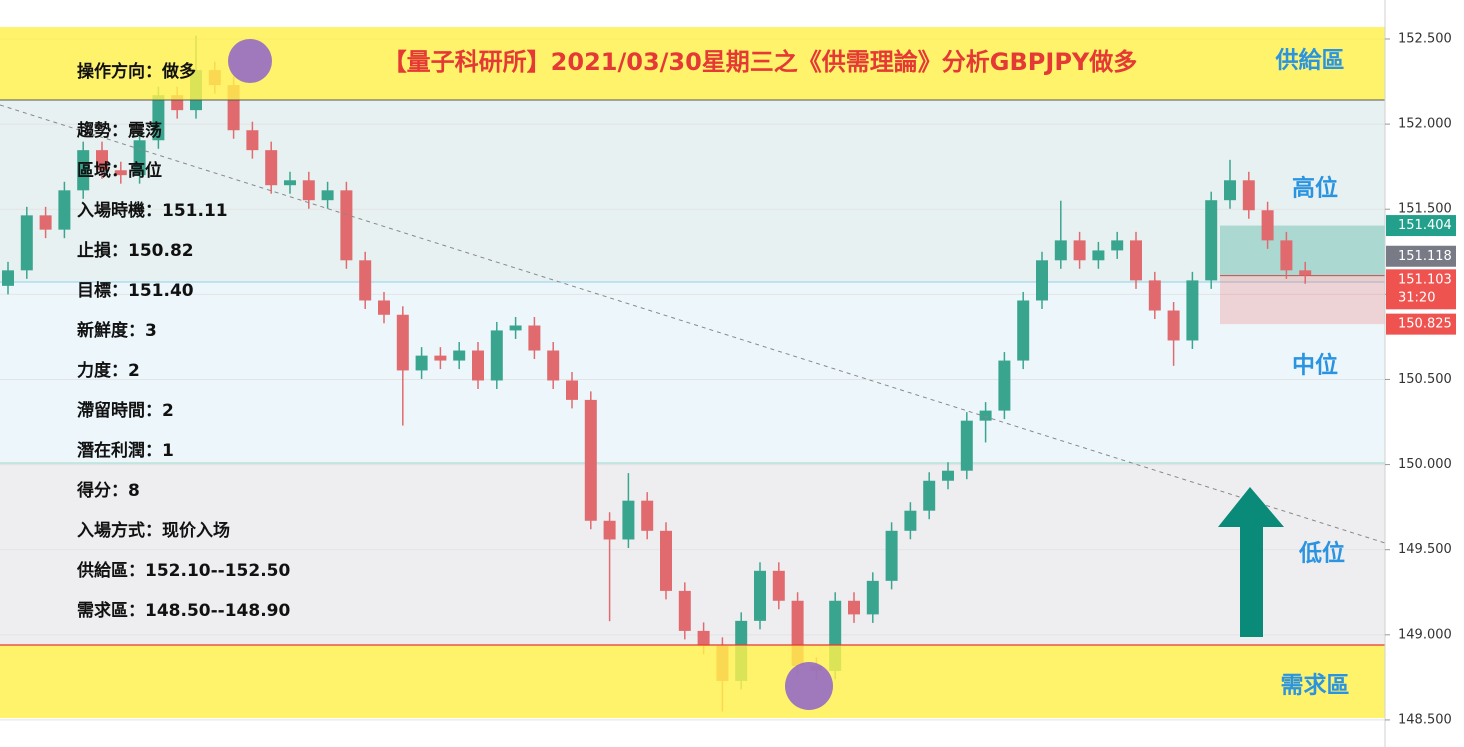 This screenshot has height=747, width=1464. I want to click on up-arrow, so click(1251, 562).